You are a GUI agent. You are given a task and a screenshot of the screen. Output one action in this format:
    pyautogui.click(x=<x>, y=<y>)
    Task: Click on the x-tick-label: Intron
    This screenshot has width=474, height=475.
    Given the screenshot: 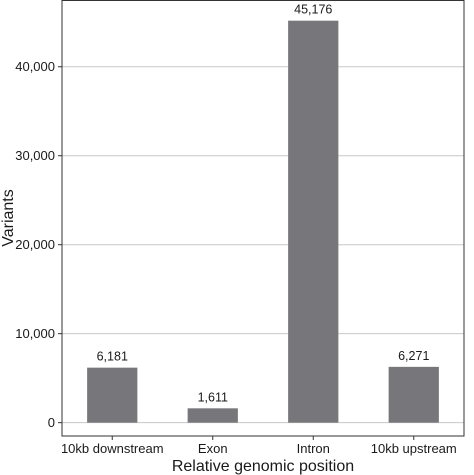 What is the action you would take?
    pyautogui.click(x=313, y=448)
    